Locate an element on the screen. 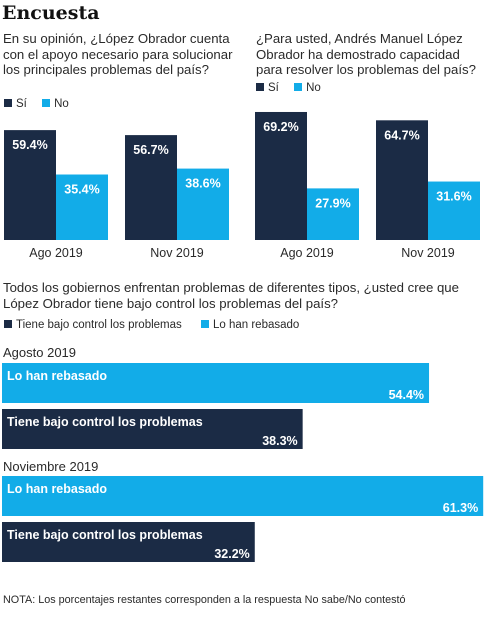  chart3-group-label-aug: Agosto 2019 is located at coordinates (40, 352).